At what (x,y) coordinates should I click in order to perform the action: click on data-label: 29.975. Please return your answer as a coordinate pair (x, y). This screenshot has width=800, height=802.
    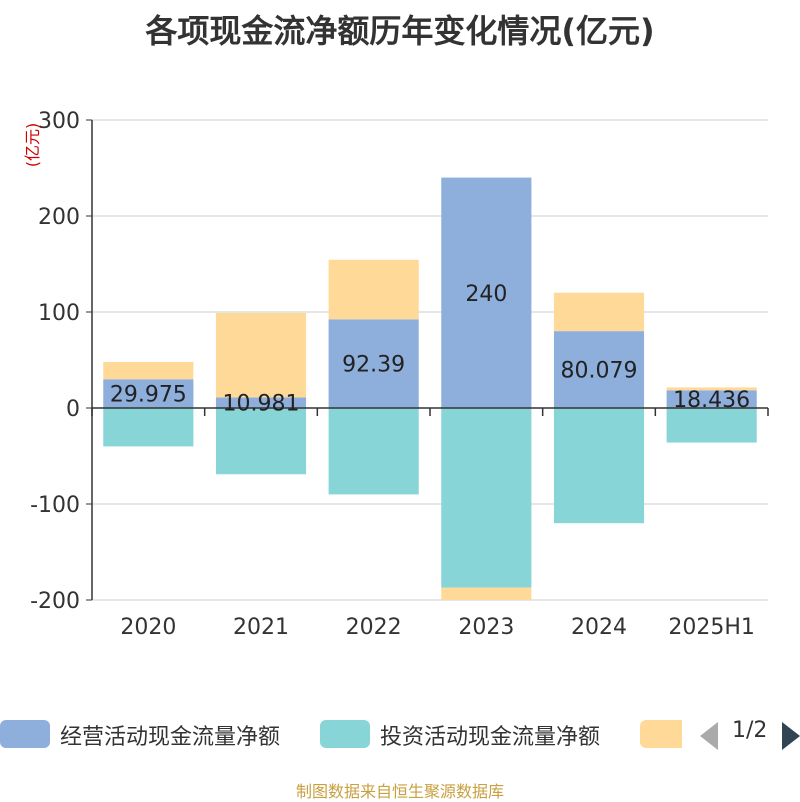
    Looking at the image, I should click on (148, 395).